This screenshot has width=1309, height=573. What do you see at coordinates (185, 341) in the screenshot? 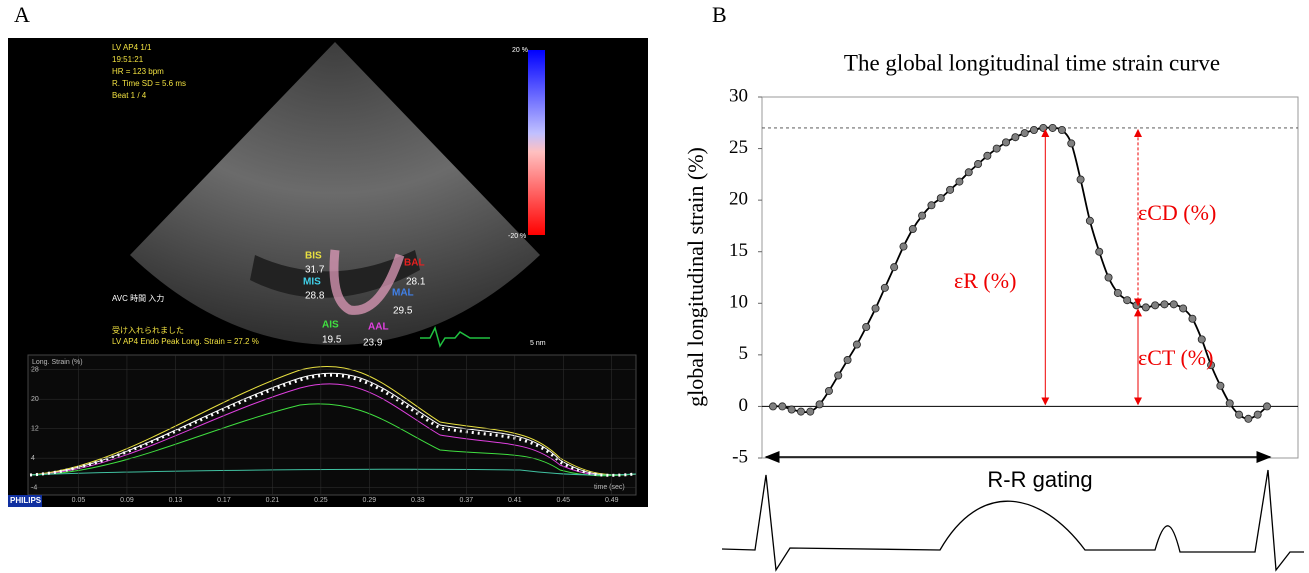
I see `peak-text: LV AP4 Endo Peak Long. Strain = 27.2 %` at bounding box center [185, 341].